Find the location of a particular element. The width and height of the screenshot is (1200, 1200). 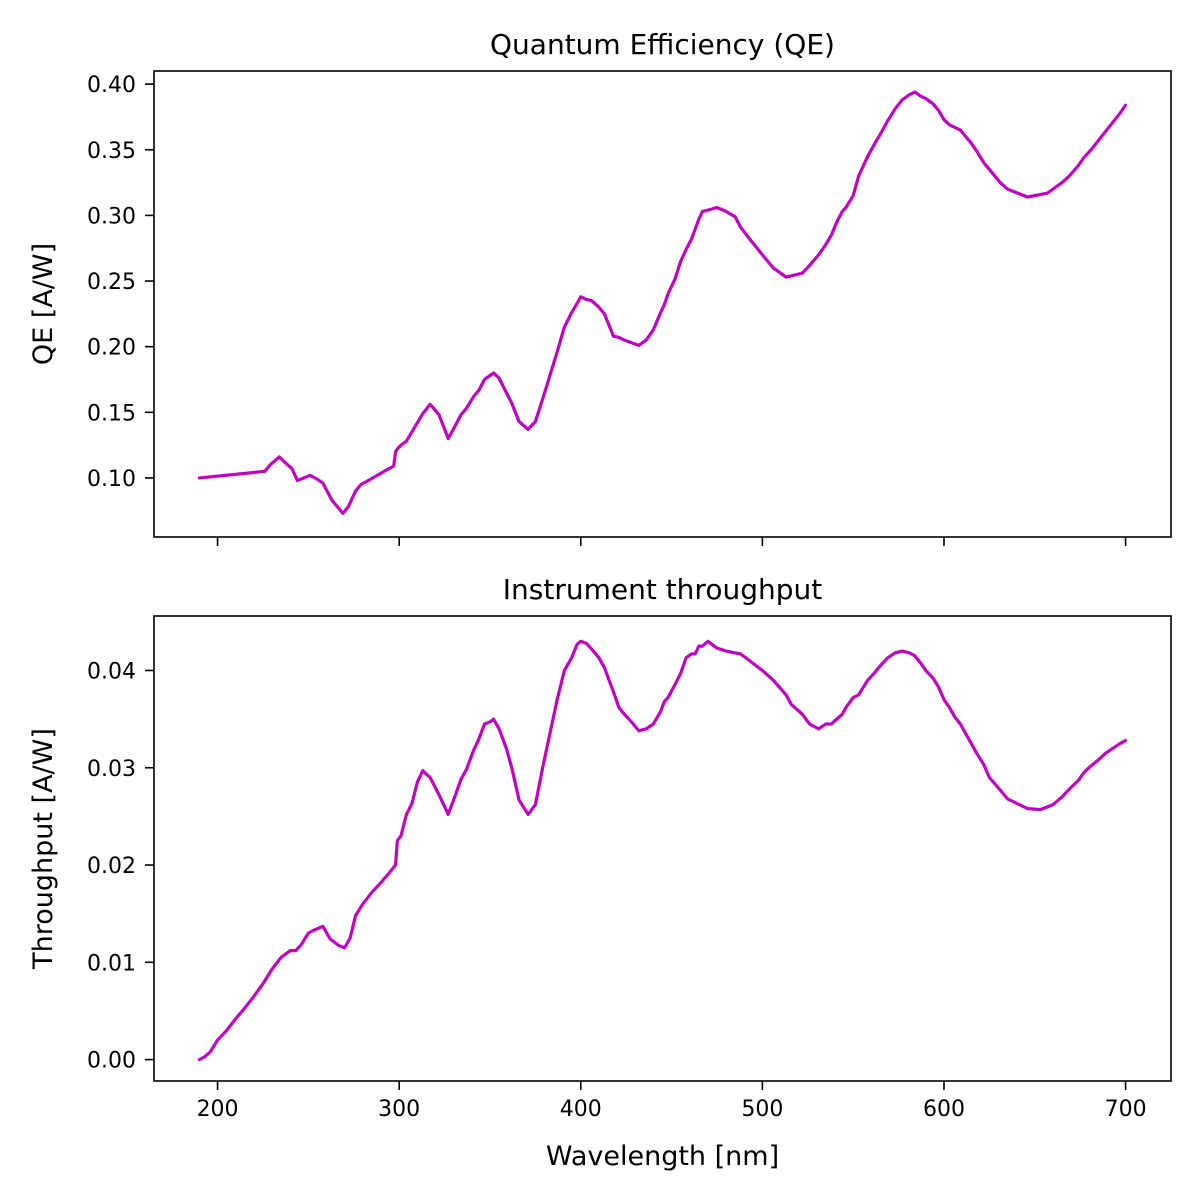

throughput-x-tick-label: 500 is located at coordinates (762, 1109).